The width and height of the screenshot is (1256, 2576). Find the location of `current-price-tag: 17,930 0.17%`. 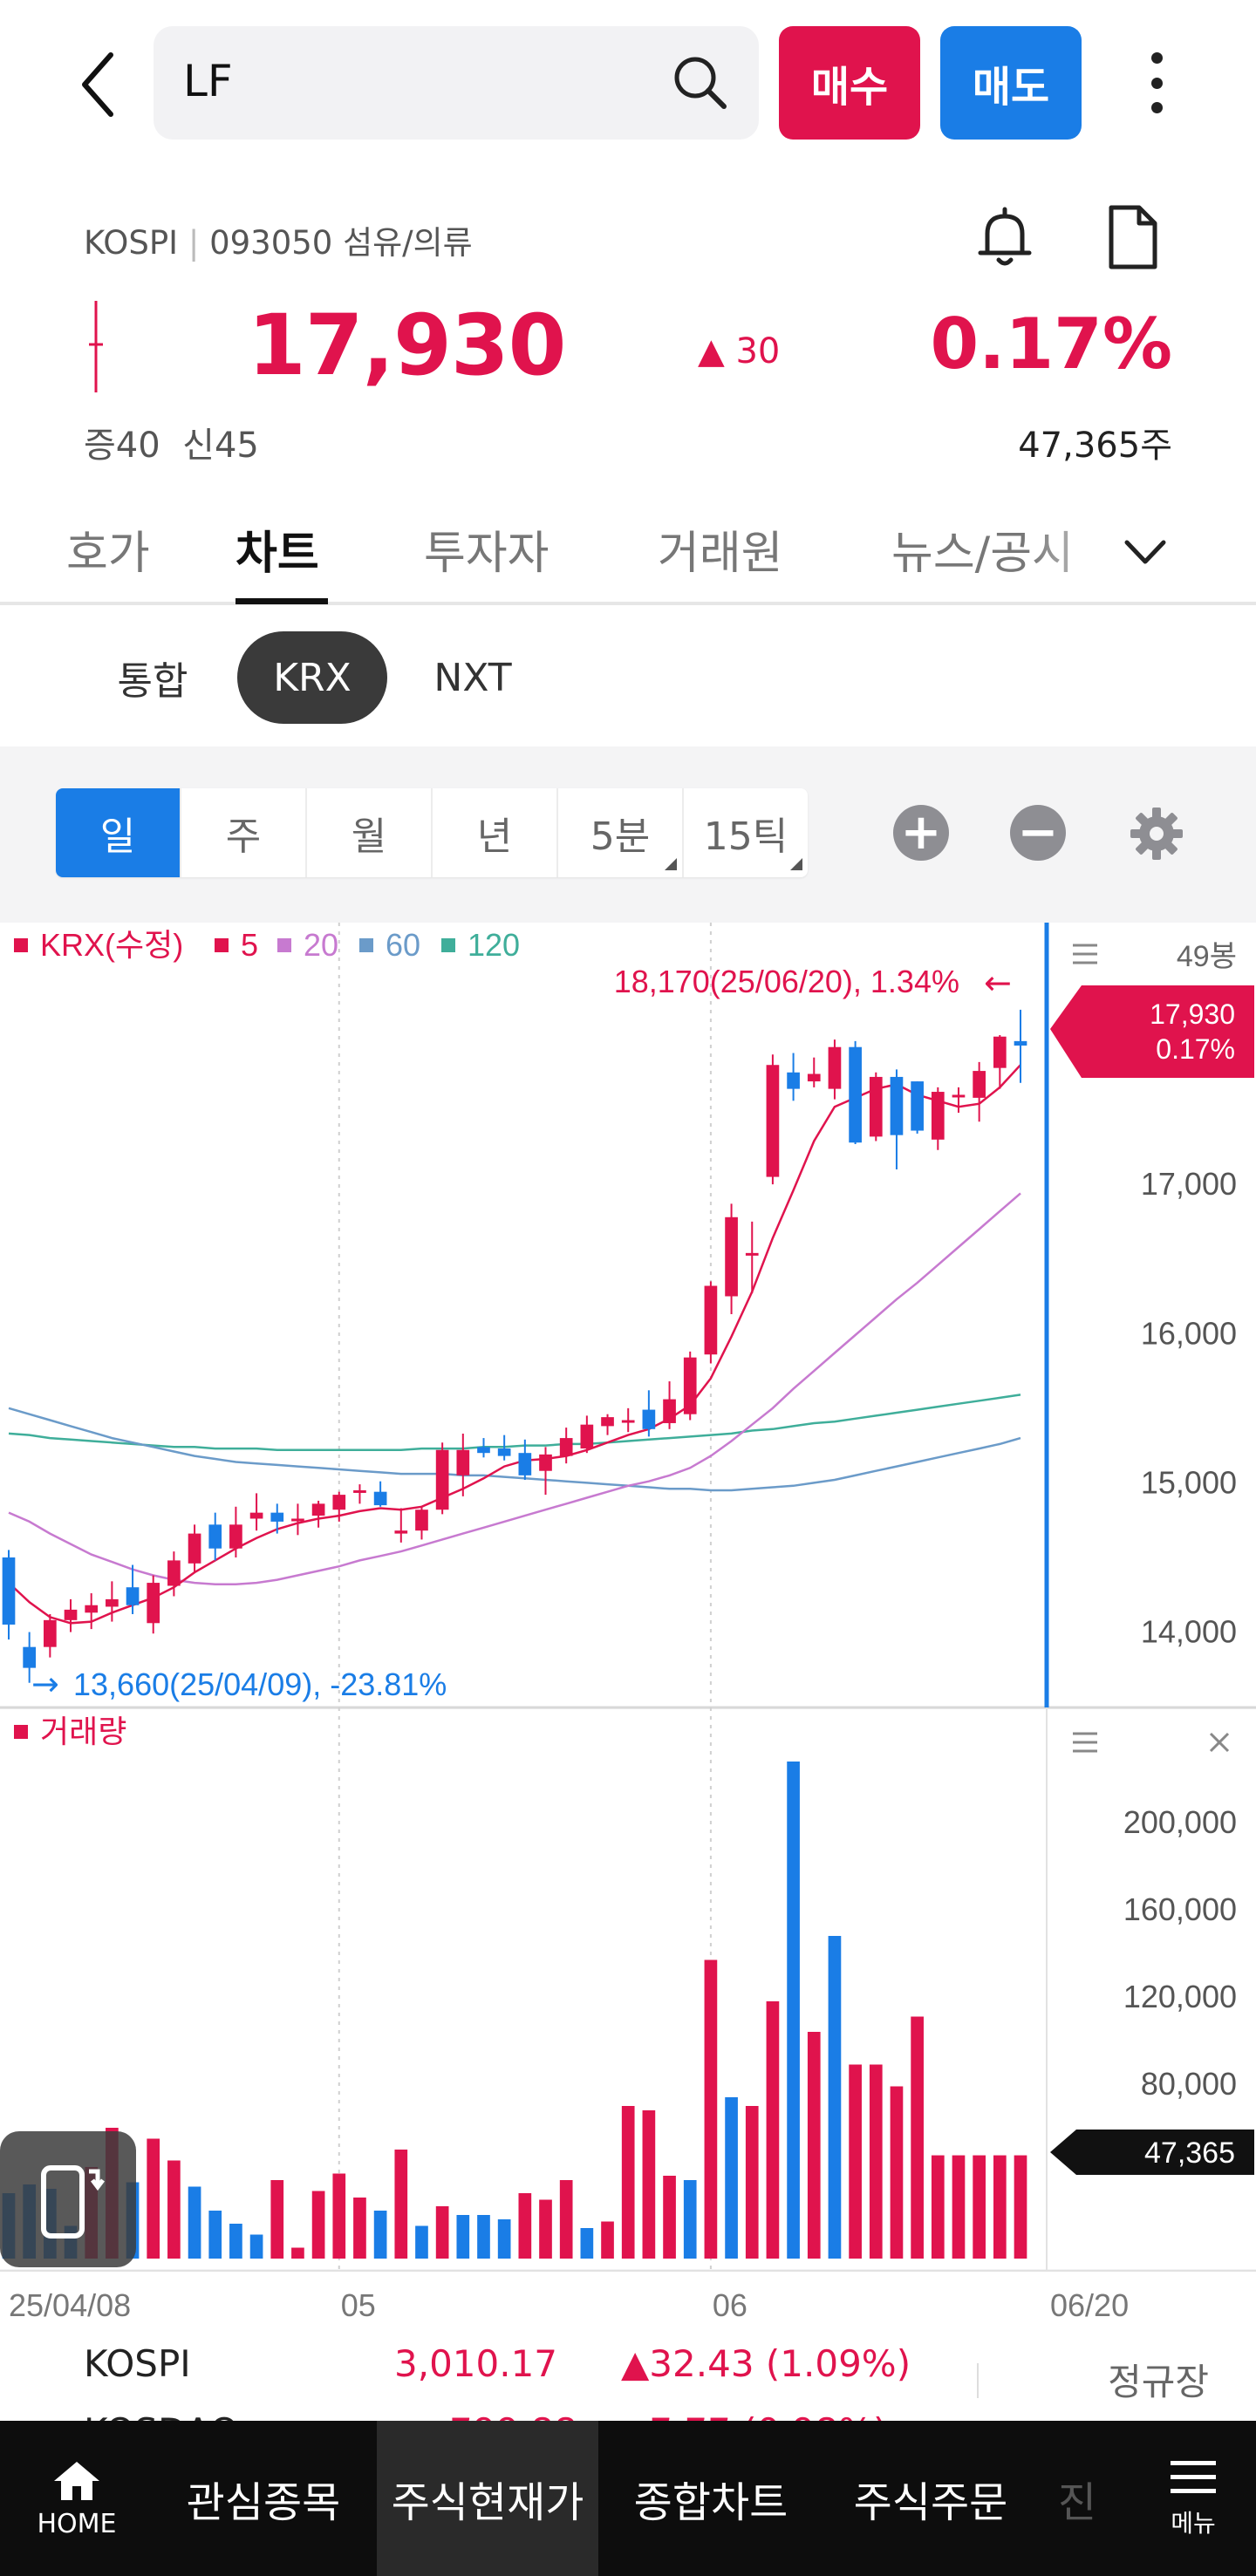

current-price-tag: 17,930 0.17% is located at coordinates (1152, 1031).